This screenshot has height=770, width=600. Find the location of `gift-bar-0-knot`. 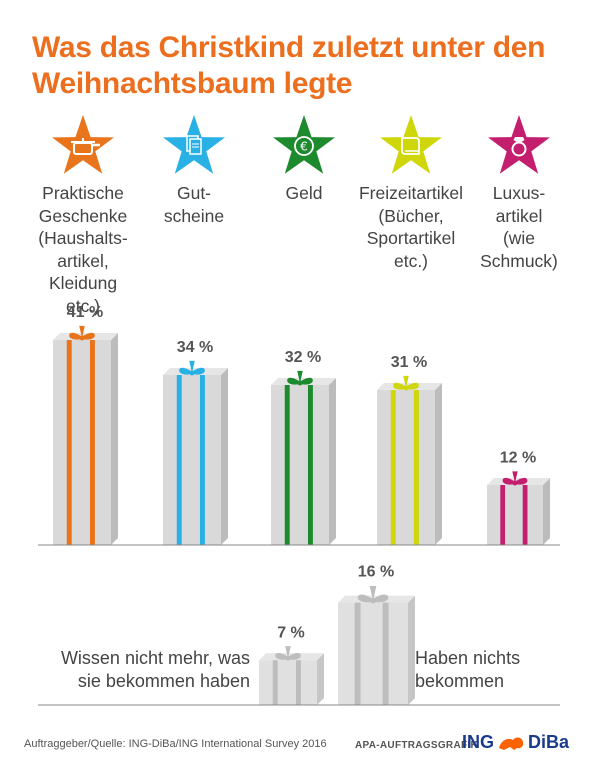

gift-bar-0-knot is located at coordinates (82, 338).